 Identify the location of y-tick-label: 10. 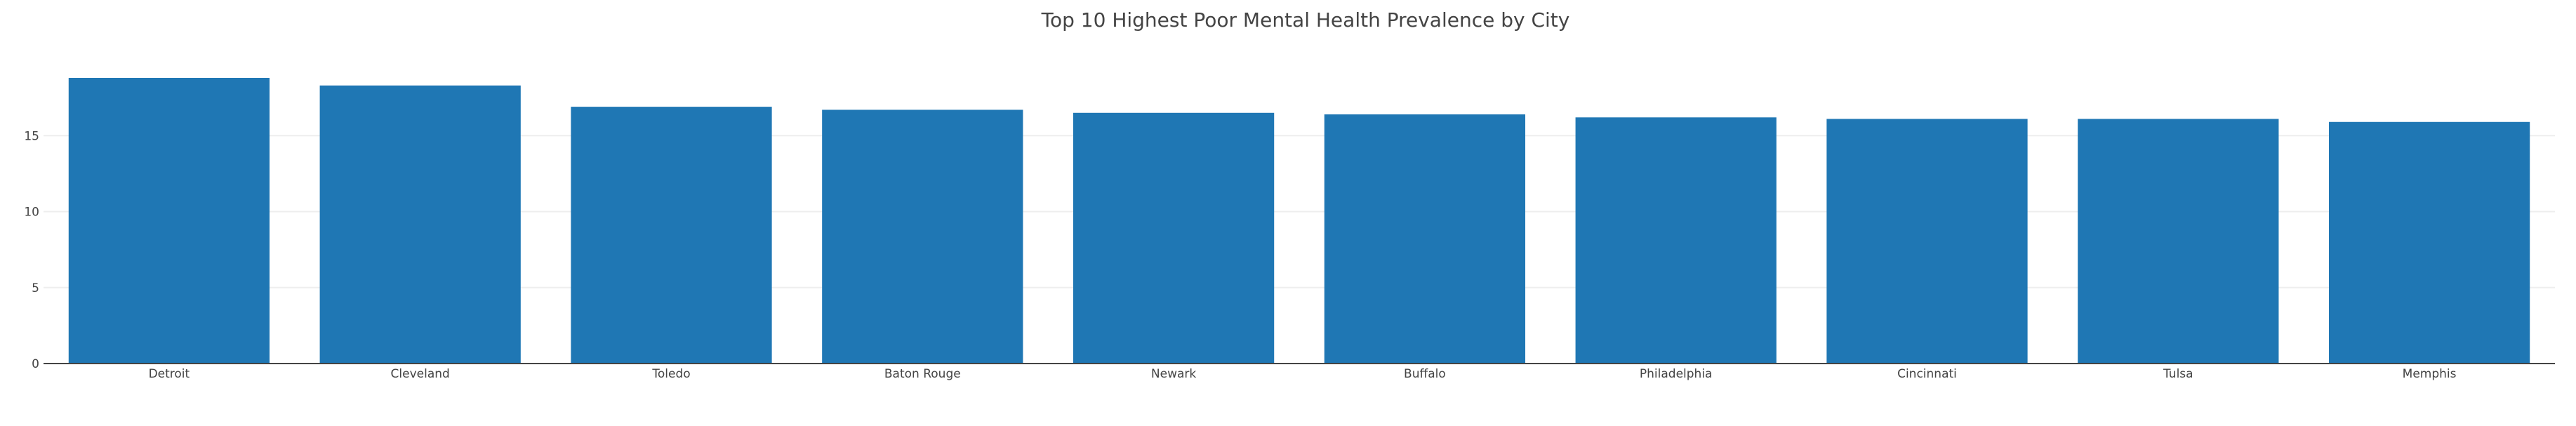
(32, 213).